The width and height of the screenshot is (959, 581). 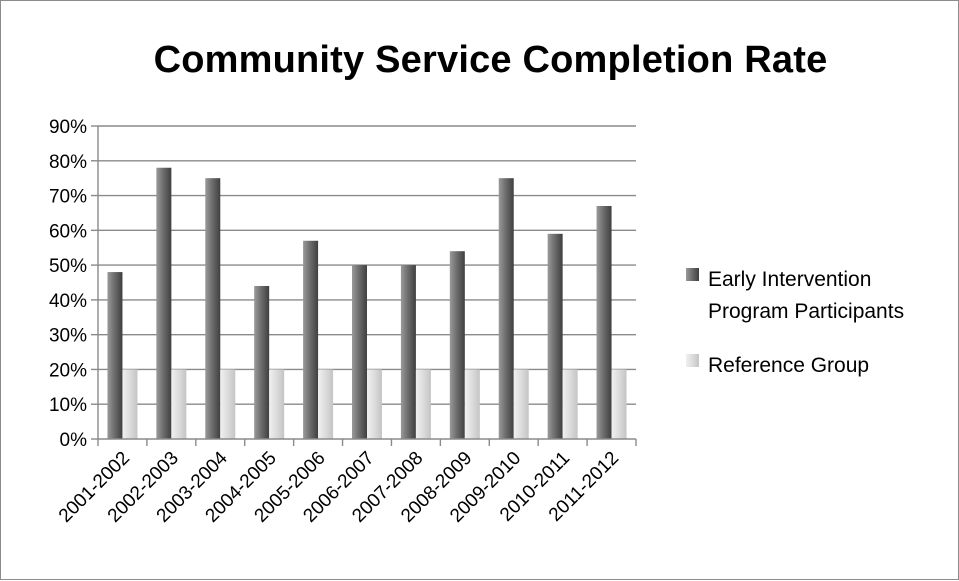 I want to click on y-tick-label: 0%, so click(x=74, y=440).